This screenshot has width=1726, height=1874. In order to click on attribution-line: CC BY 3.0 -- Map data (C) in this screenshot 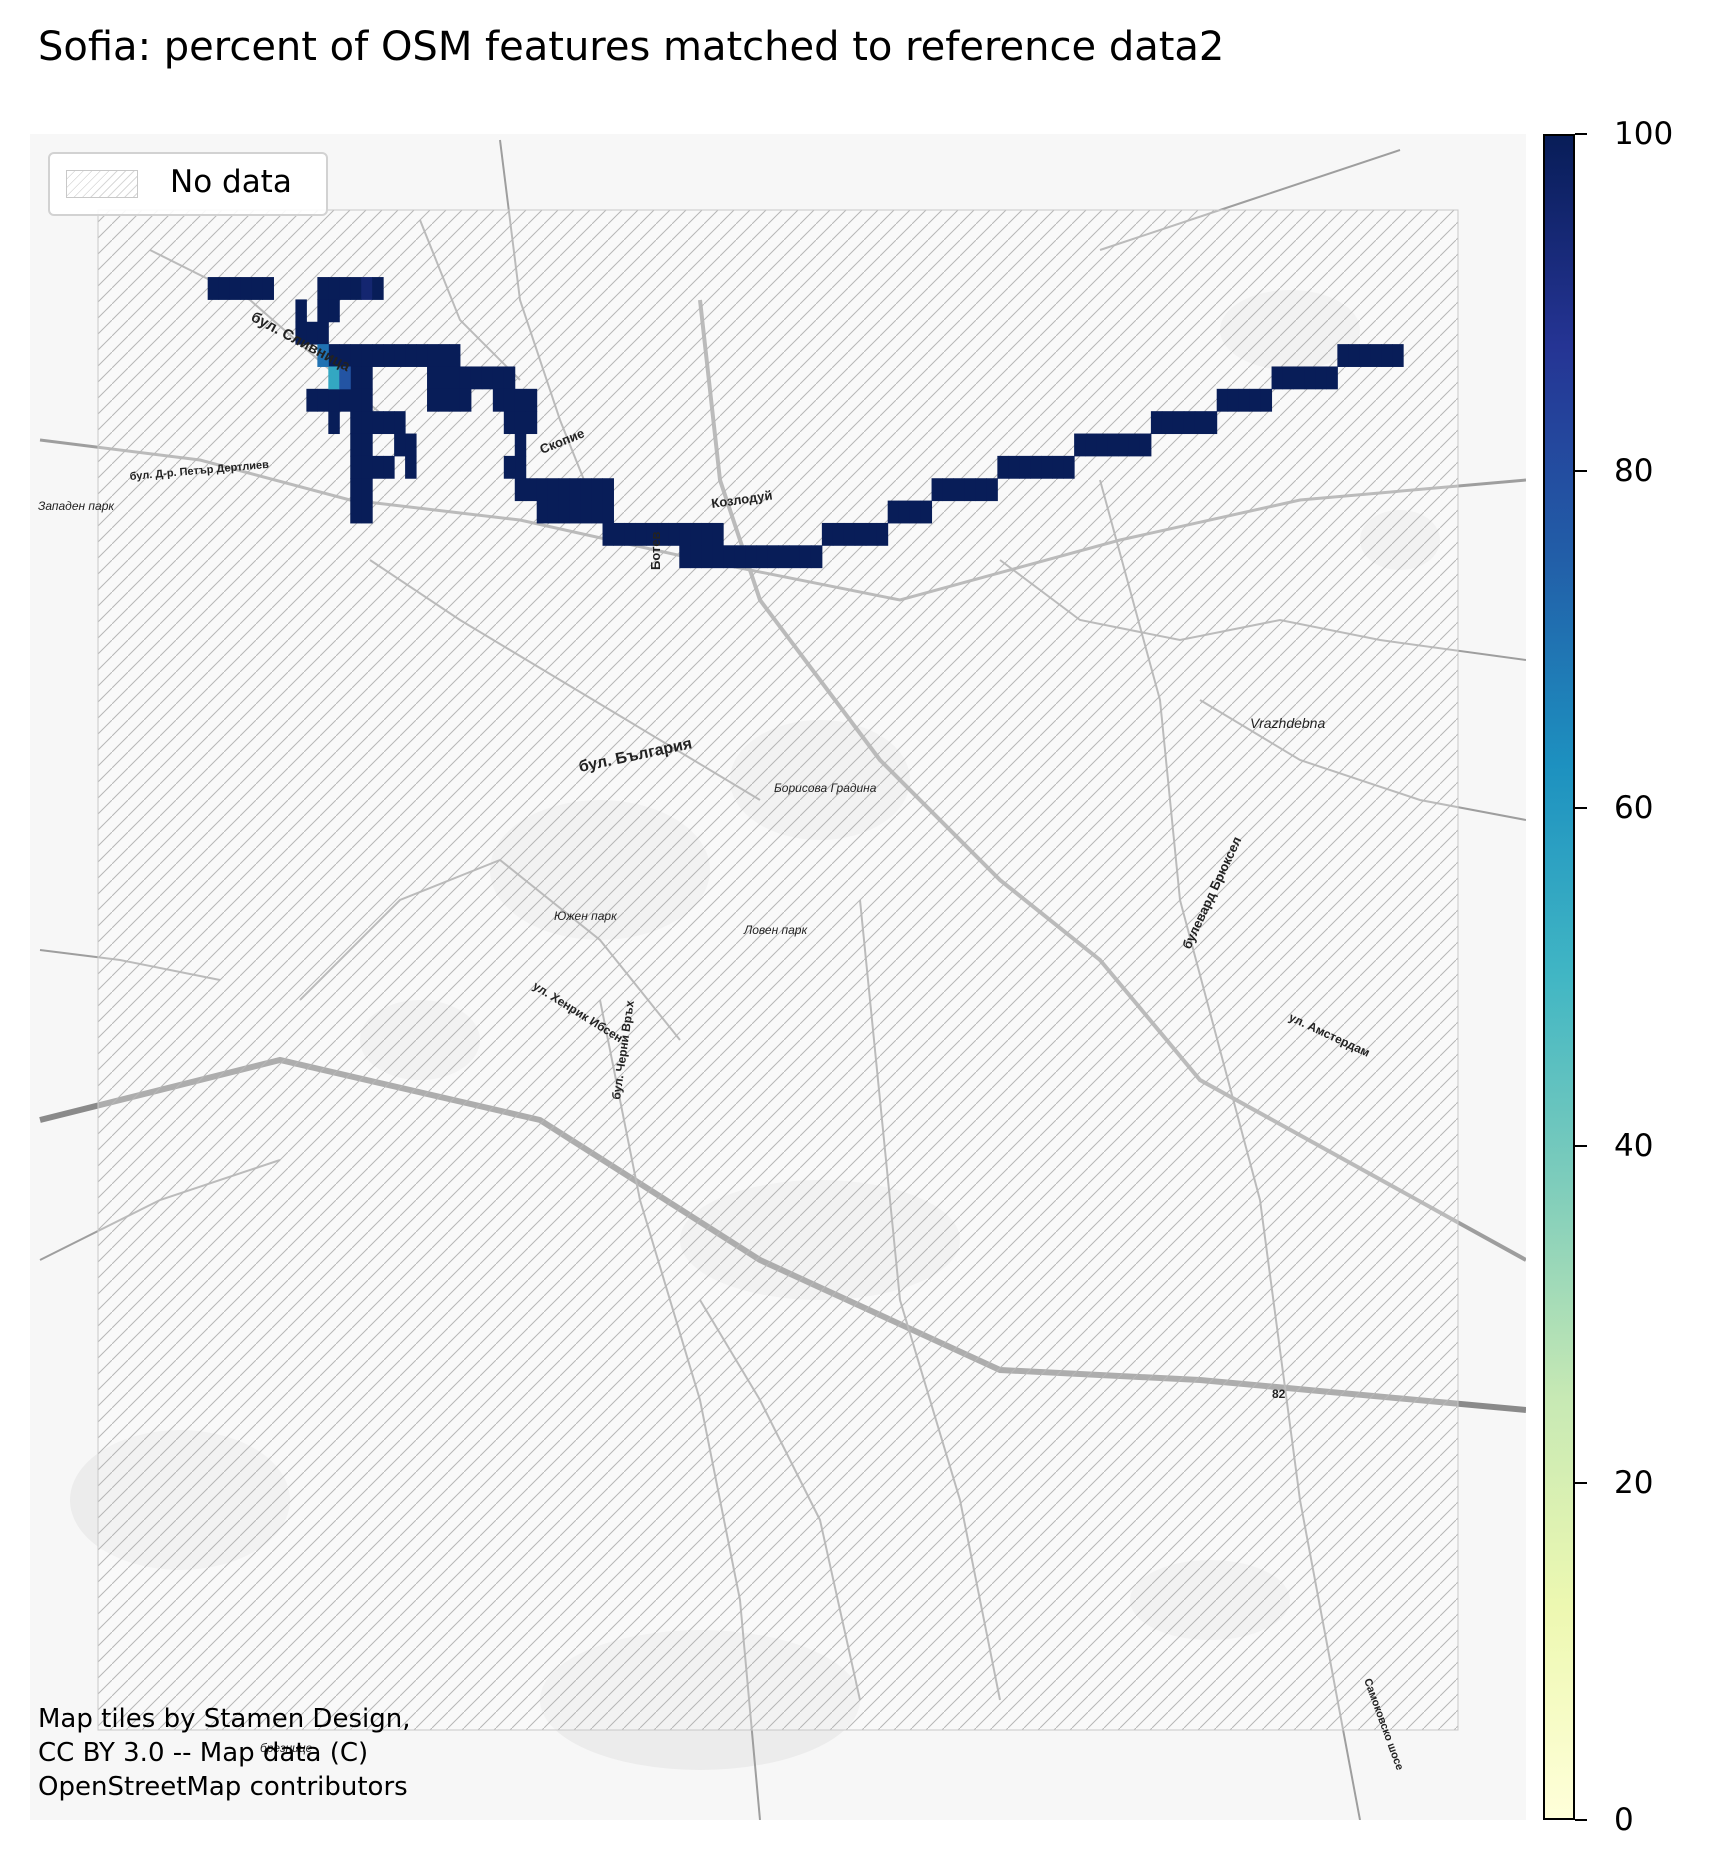, I will do `click(203, 1753)`.